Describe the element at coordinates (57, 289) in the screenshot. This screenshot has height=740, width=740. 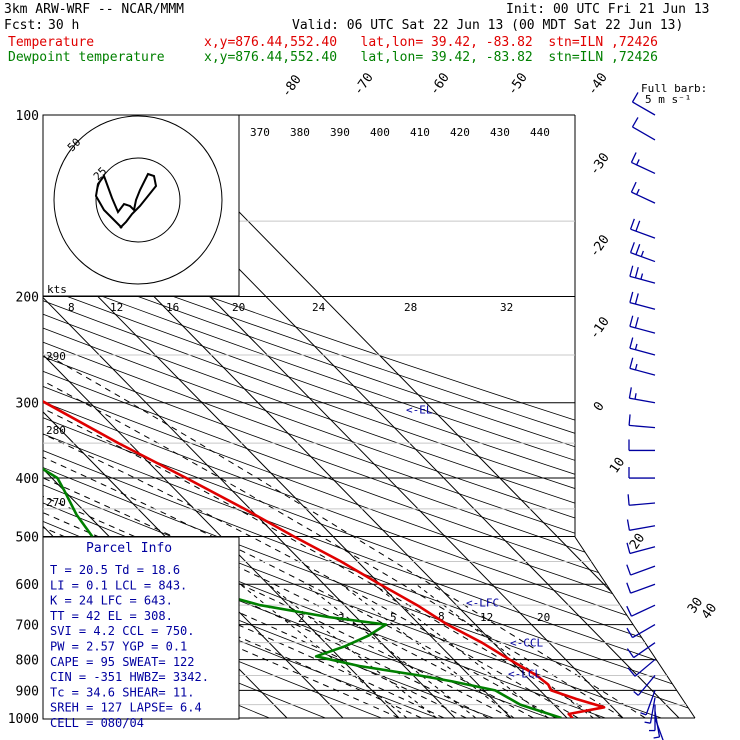
I see `hodograph-unit: kts` at that location.